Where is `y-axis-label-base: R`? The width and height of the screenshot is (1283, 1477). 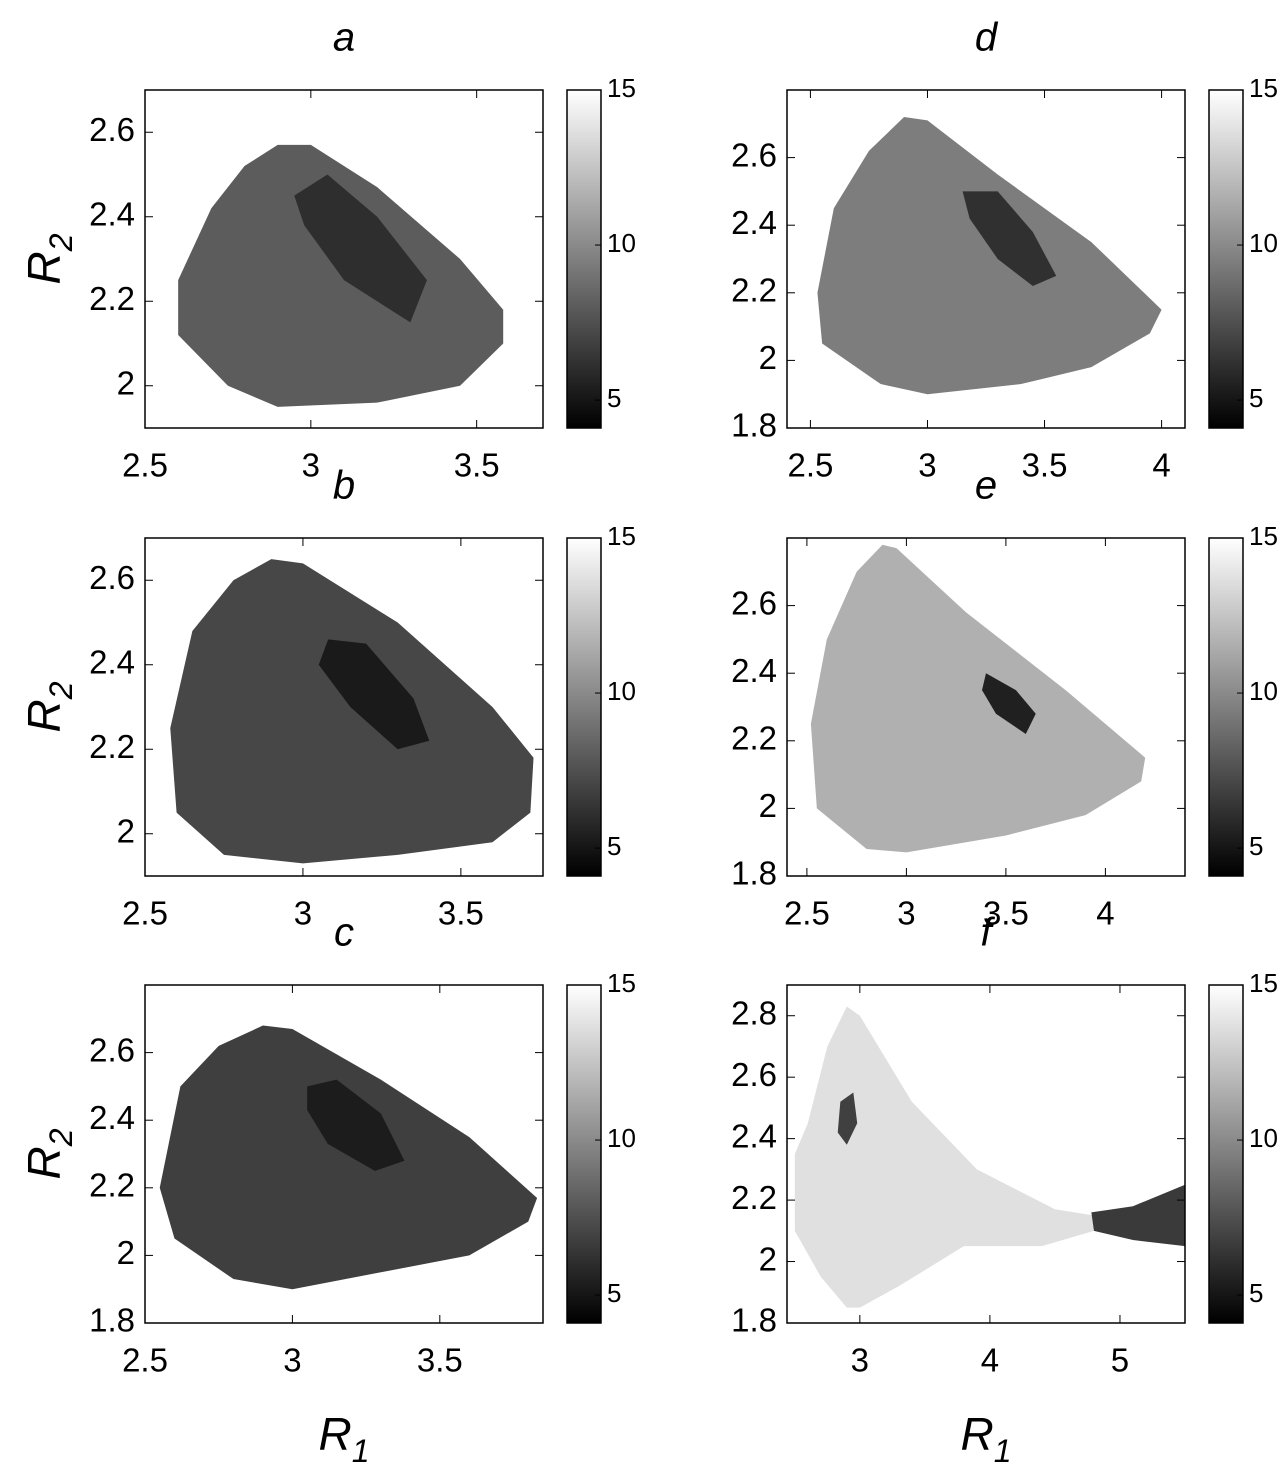
y-axis-label-base: R is located at coordinates (44, 715).